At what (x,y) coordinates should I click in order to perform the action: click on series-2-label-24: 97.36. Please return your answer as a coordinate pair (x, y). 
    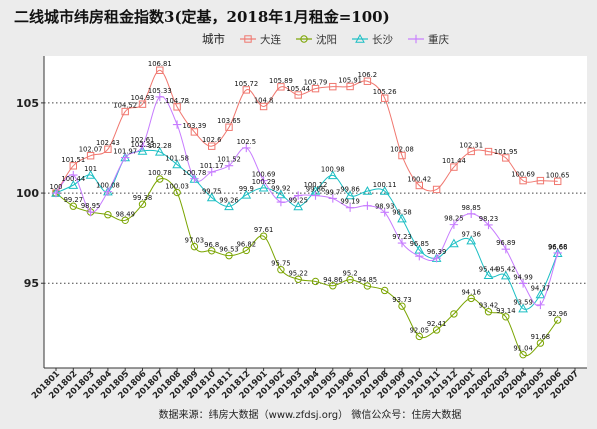
    Looking at the image, I should click on (470, 235).